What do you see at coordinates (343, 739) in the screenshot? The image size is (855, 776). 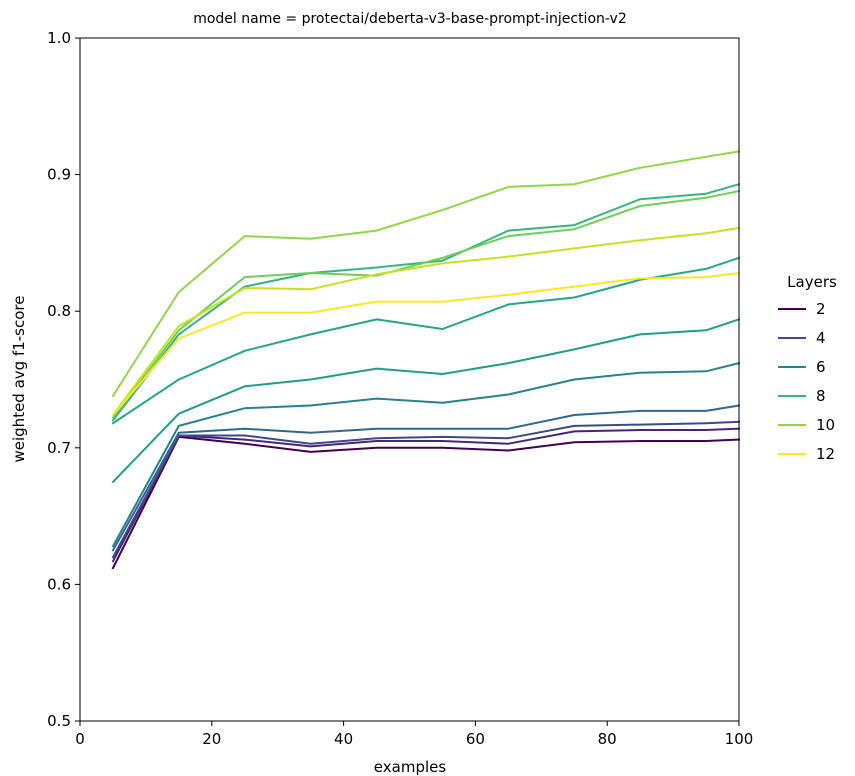 I see `x-tick-label: 40` at bounding box center [343, 739].